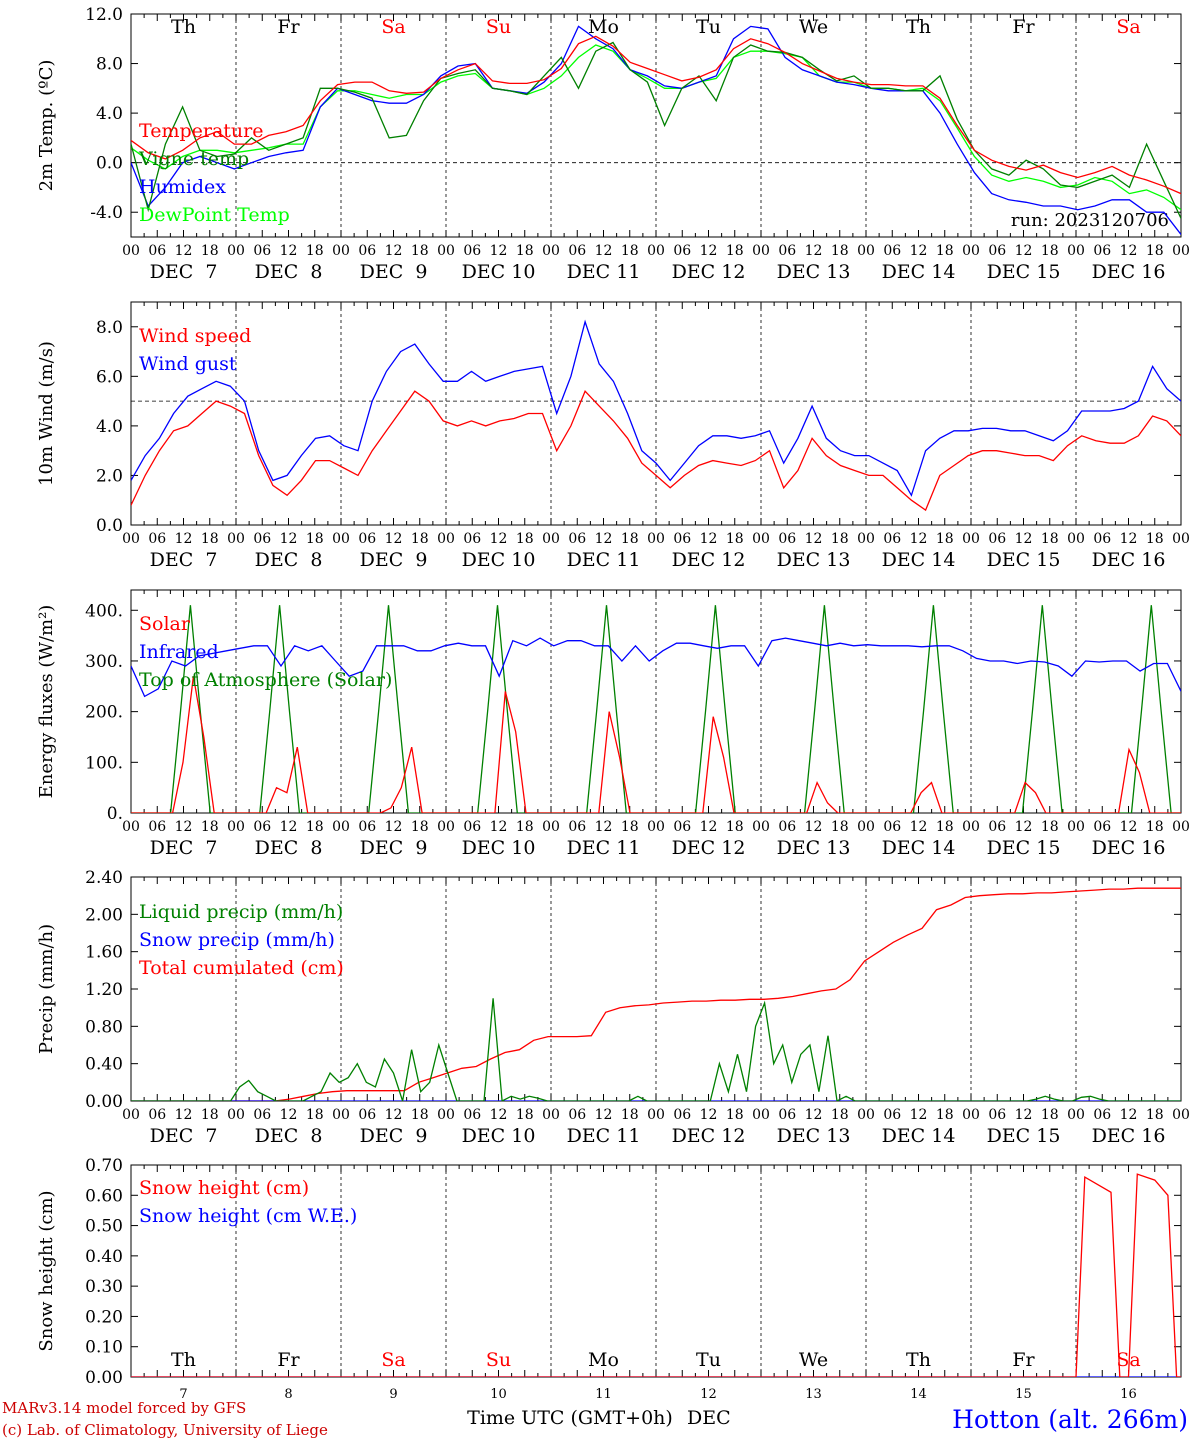 This screenshot has height=1440, width=1194. Describe the element at coordinates (241, 968) in the screenshot. I see `legend-entry: Total cumulated (cm)` at that location.